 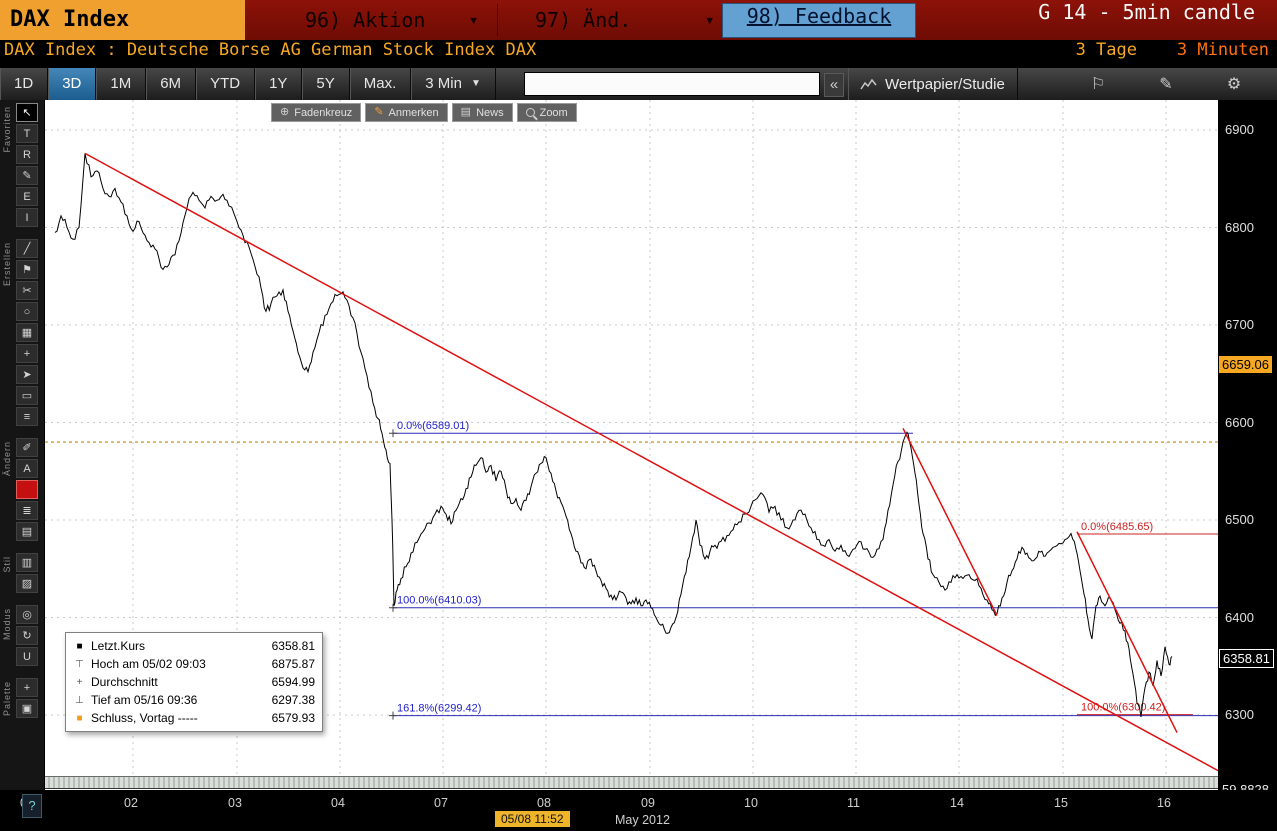 What do you see at coordinates (27, 133) in the screenshot?
I see `text-tool: T` at bounding box center [27, 133].